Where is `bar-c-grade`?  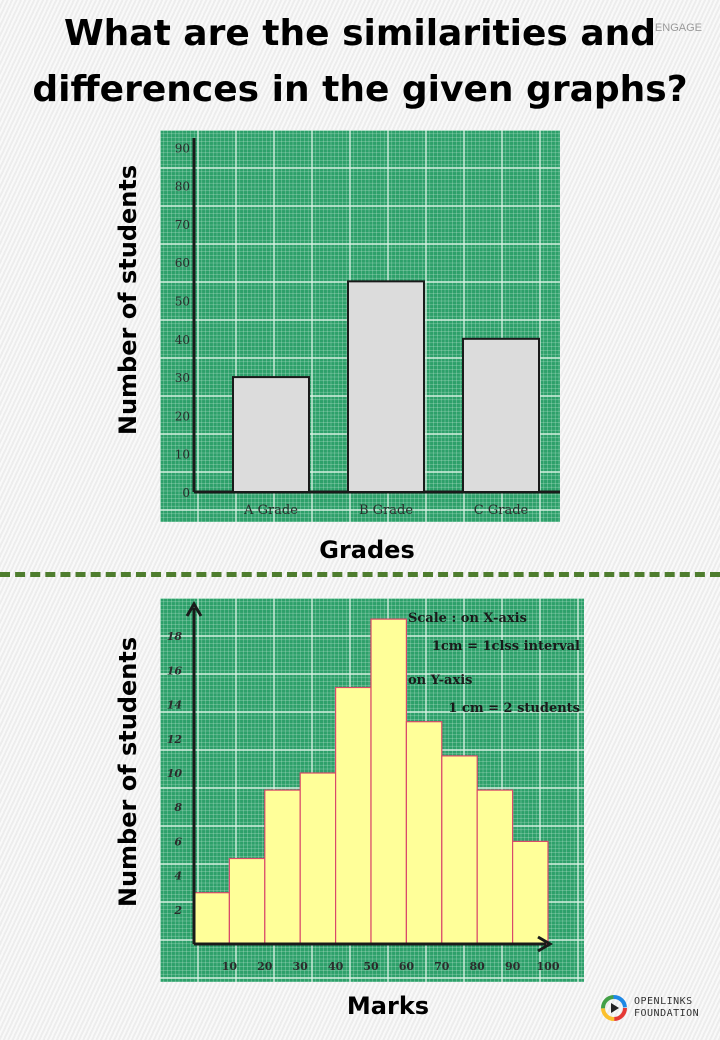
bar-c-grade is located at coordinates (501, 415).